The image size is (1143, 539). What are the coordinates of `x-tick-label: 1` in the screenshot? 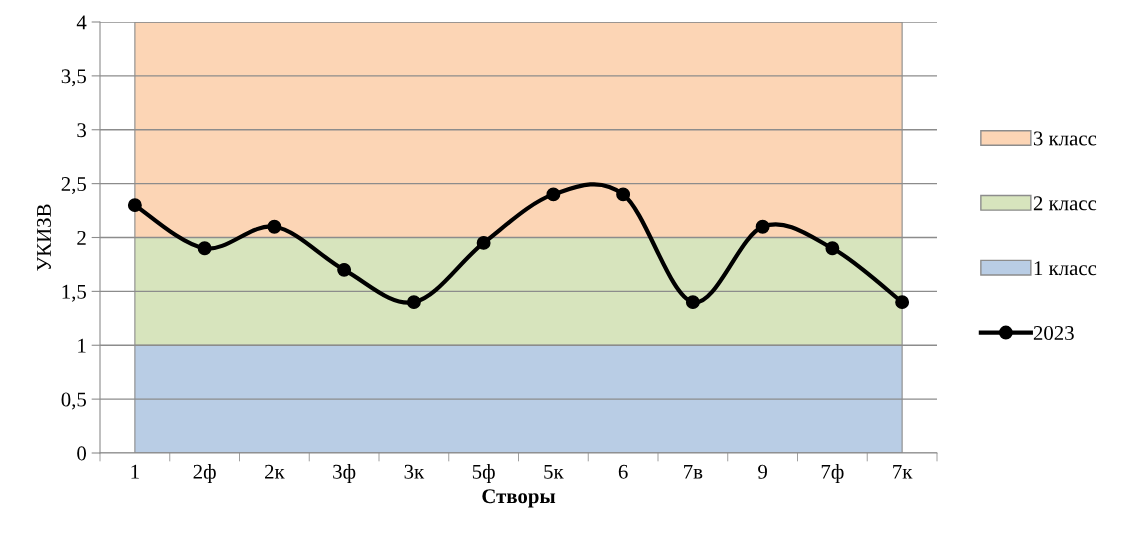 It's located at (135, 471).